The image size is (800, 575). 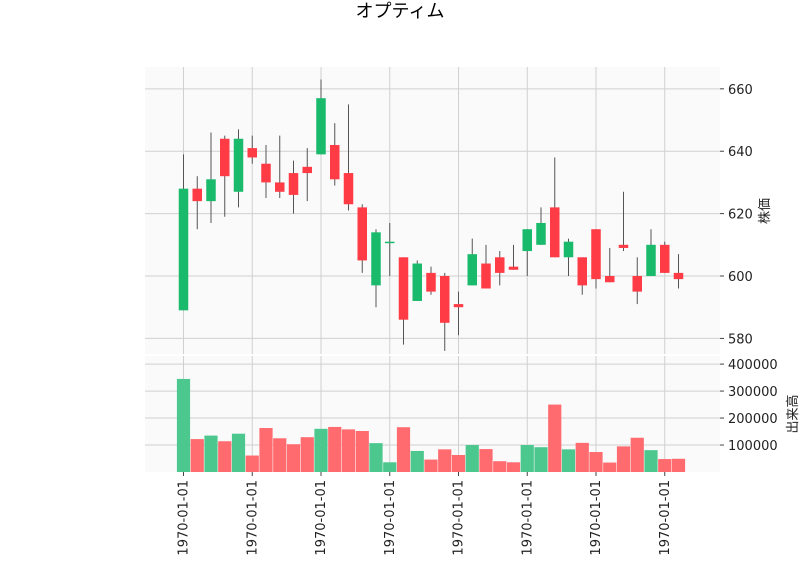 What do you see at coordinates (792, 413) in the screenshot?
I see `volume-y-label: 出来高` at bounding box center [792, 413].